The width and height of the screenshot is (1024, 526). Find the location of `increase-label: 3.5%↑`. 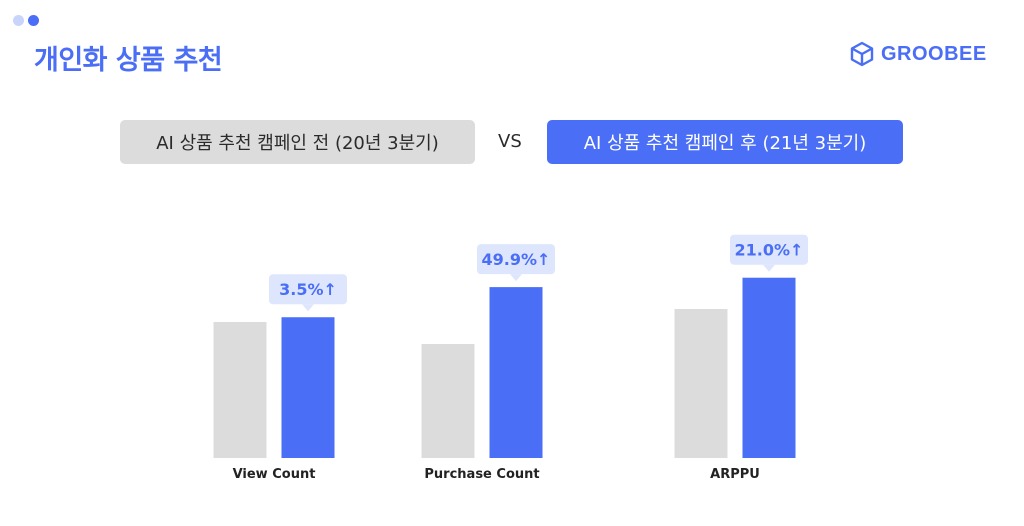

increase-label: 3.5%↑ is located at coordinates (308, 289).